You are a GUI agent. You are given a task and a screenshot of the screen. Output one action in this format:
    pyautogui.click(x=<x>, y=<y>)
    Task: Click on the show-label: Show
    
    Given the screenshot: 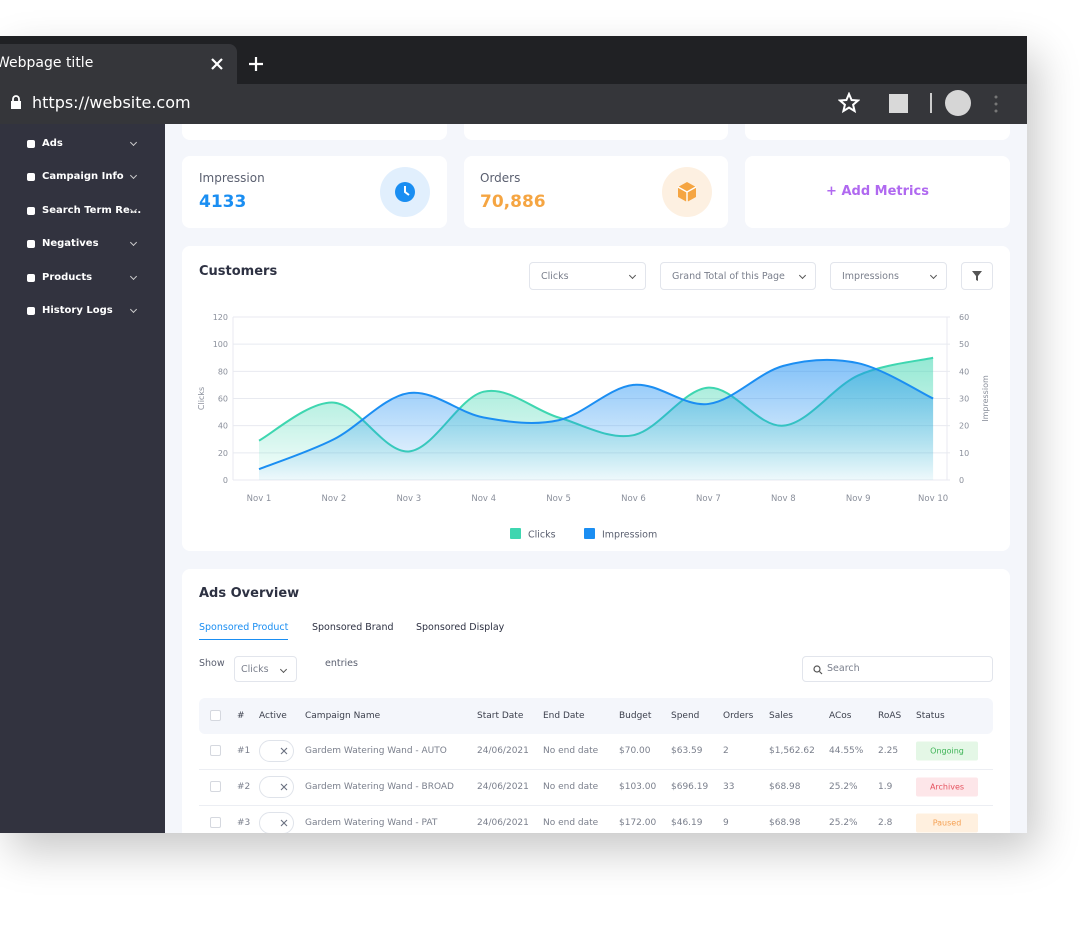 What is the action you would take?
    pyautogui.click(x=212, y=663)
    